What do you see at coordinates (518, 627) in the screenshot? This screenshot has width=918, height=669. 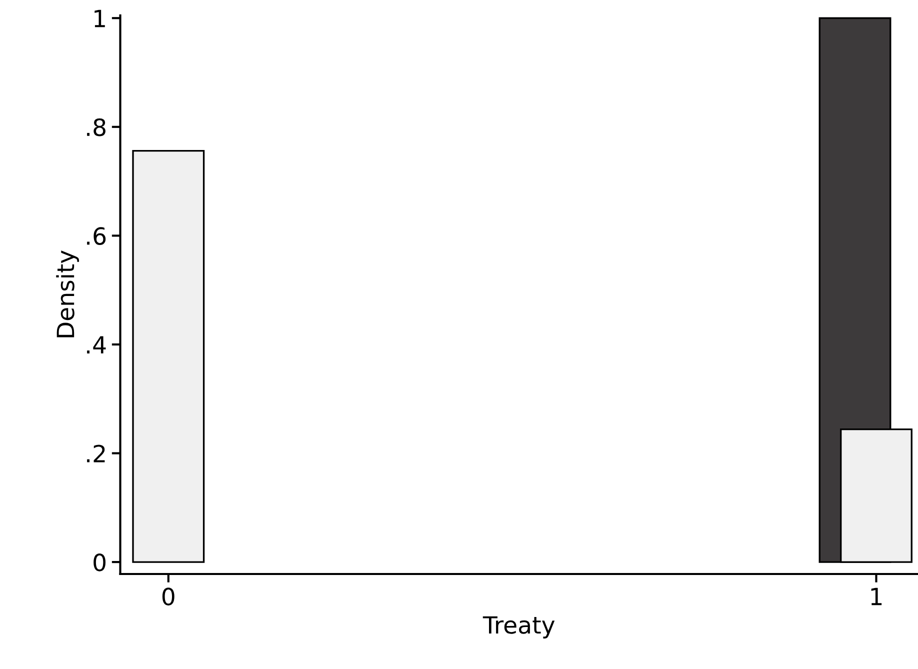 I see `x-axis-title: Treaty` at bounding box center [518, 627].